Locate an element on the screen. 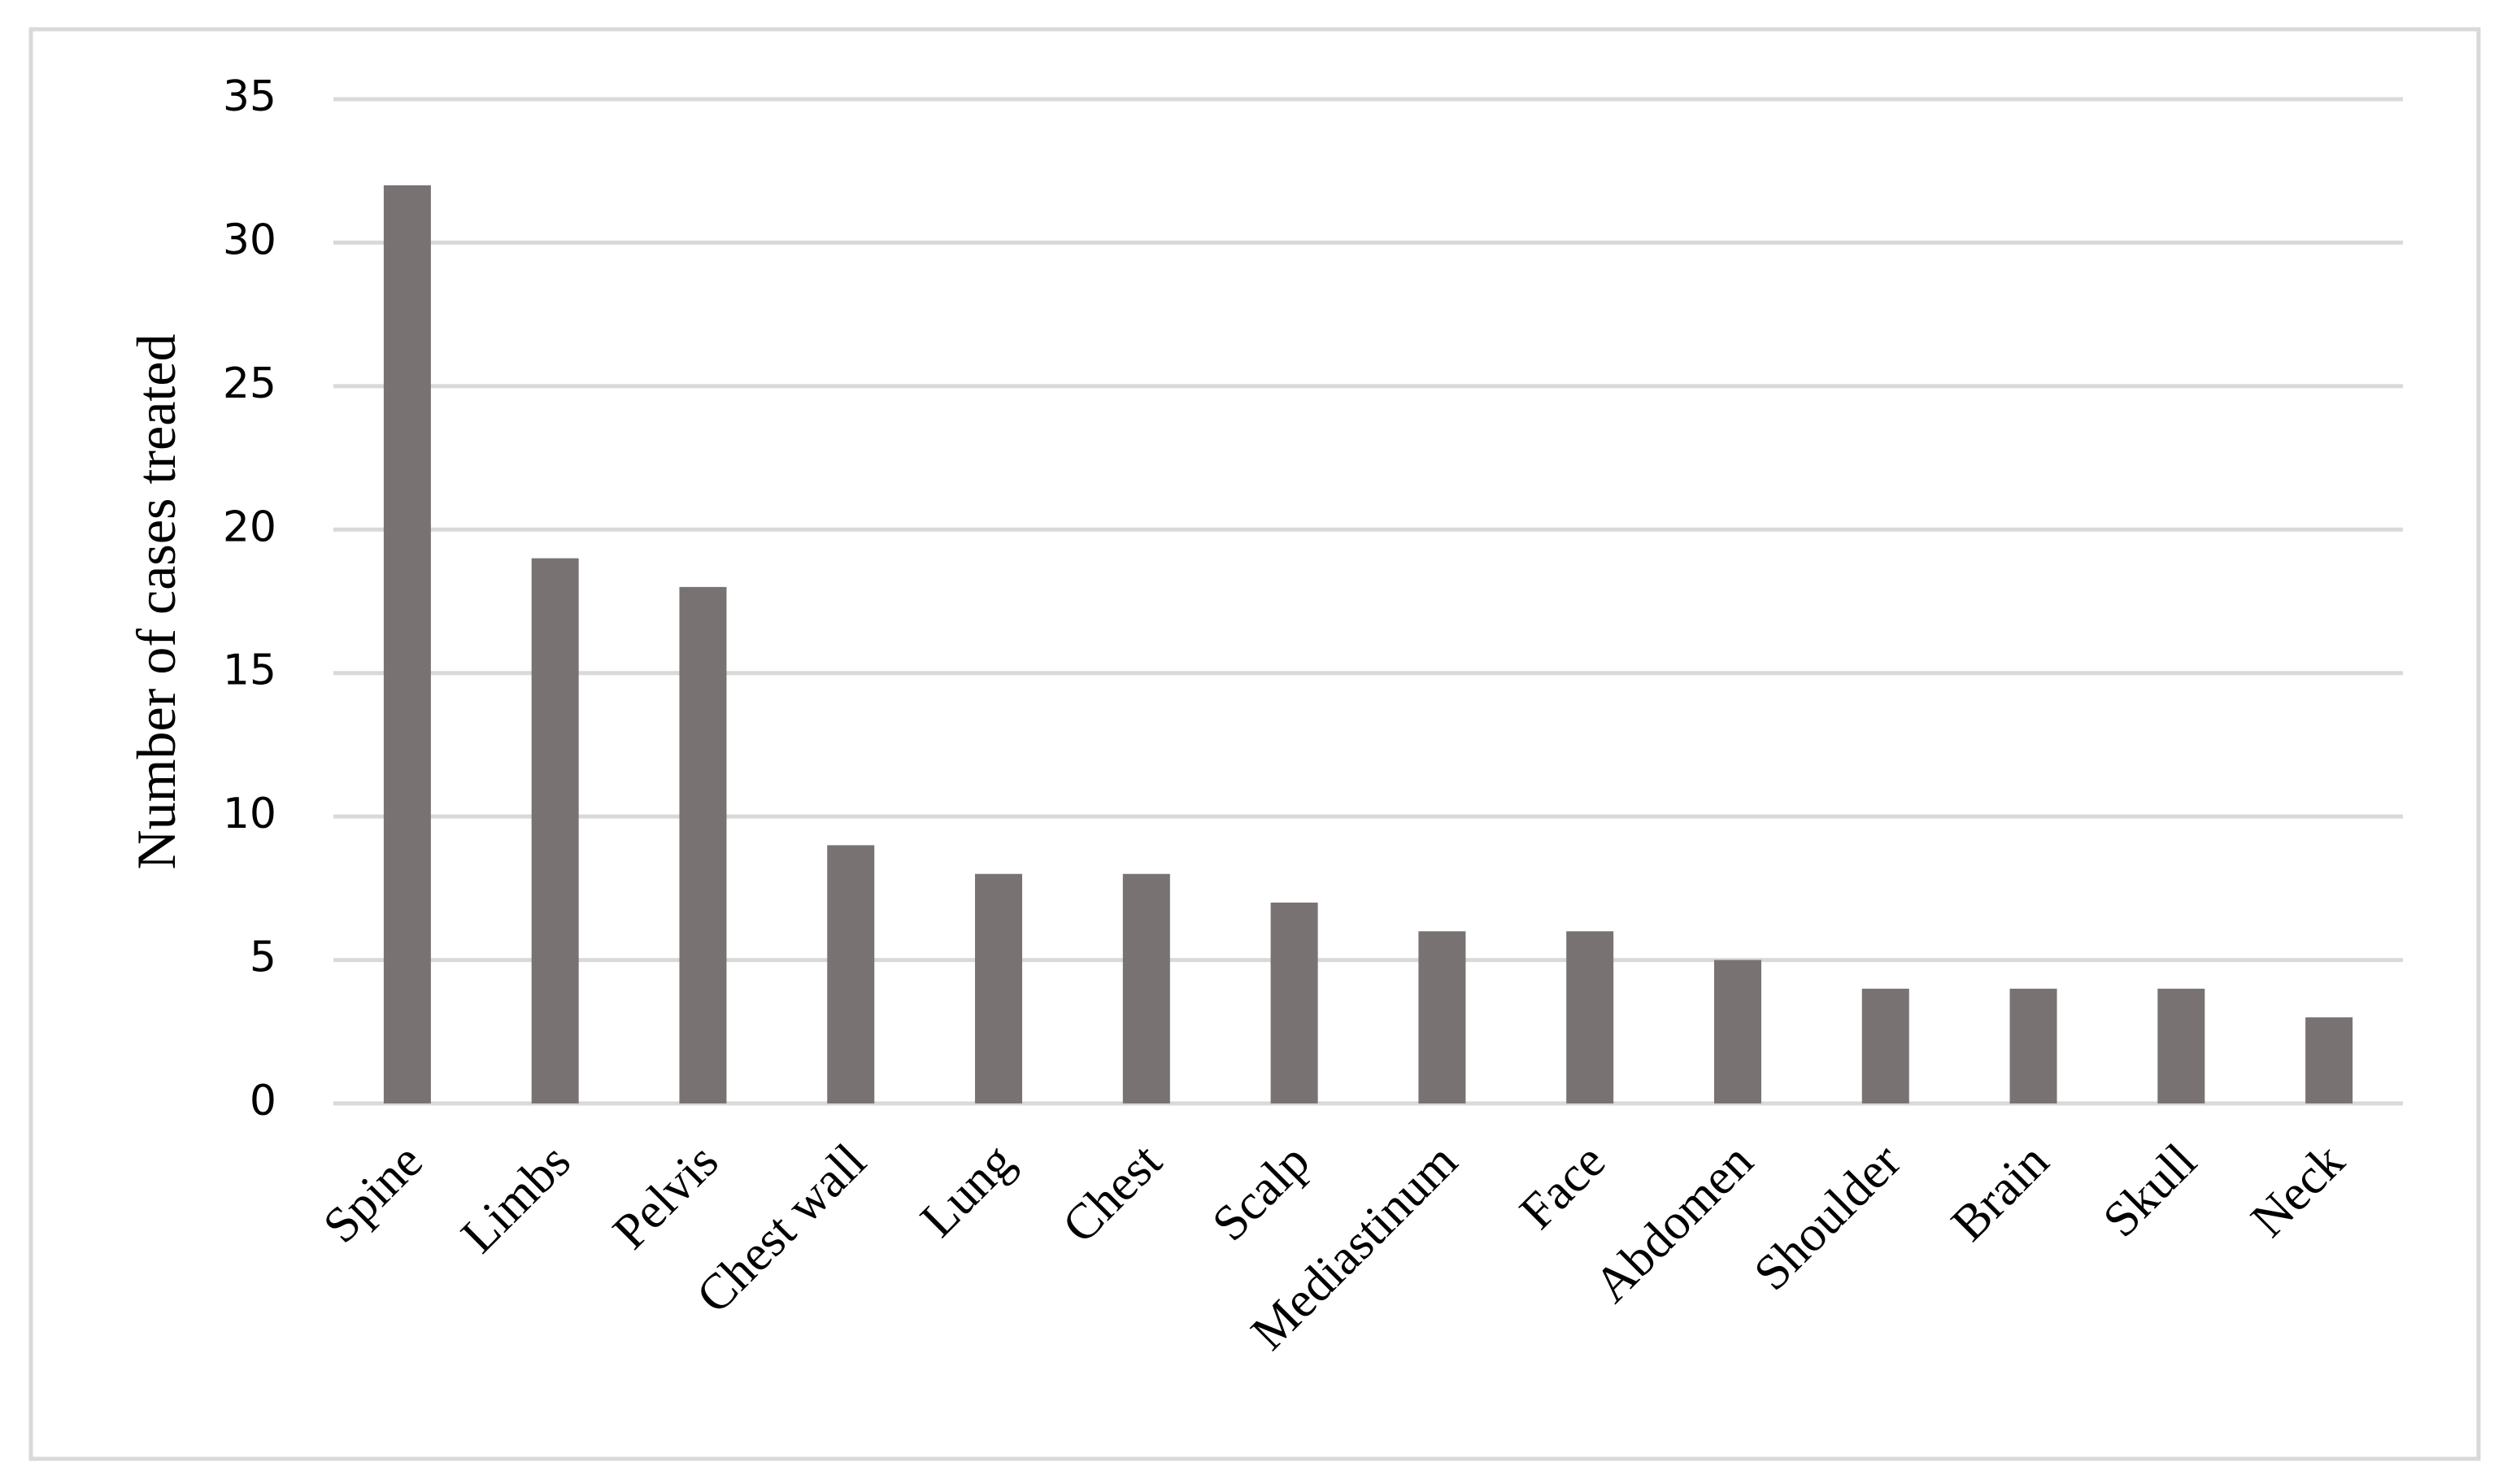 The height and width of the screenshot is (1484, 2507). y-axis-title: Number of cases treated is located at coordinates (156, 602).